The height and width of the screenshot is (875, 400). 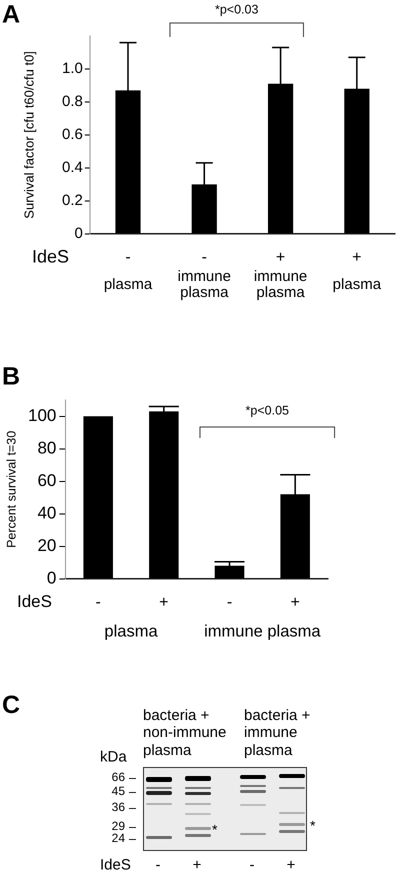 I want to click on chart-title: A, so click(x=11, y=14).